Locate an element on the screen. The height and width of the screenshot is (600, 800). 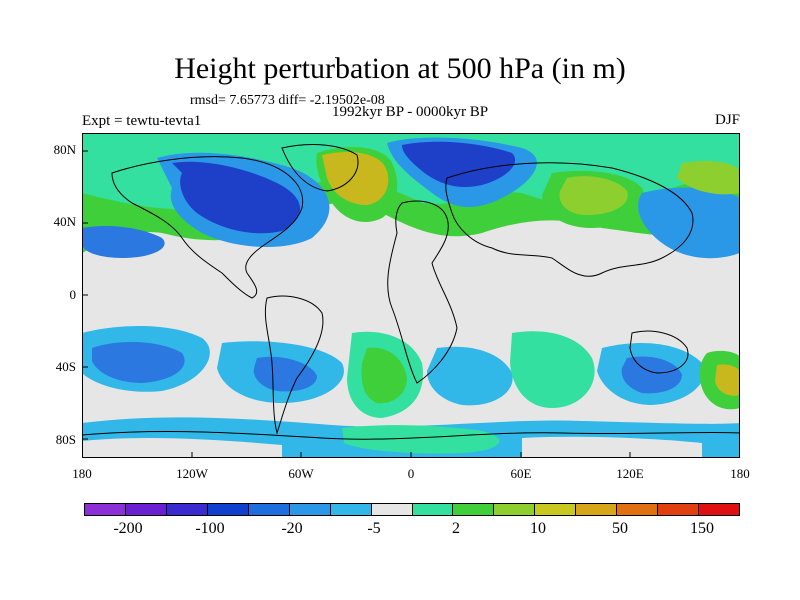
stats-text: rmsd= 7.65773 diff= -2.19502e-08 is located at coordinates (287, 100).